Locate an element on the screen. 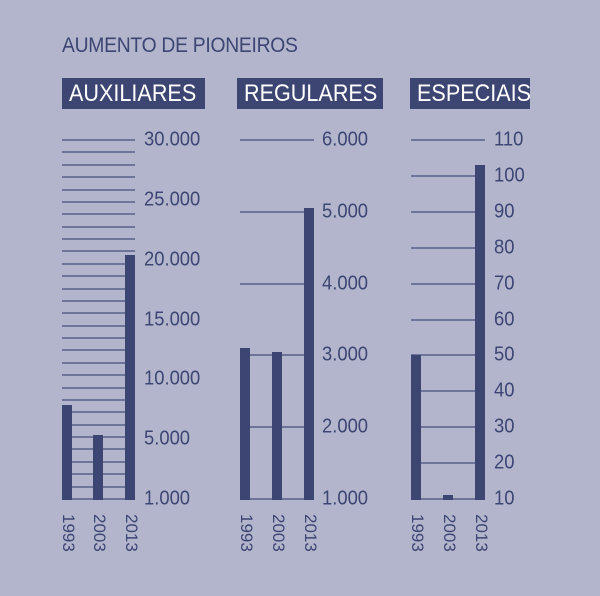 The width and height of the screenshot is (600, 596). y-tick-label: 20.000 is located at coordinates (172, 259).